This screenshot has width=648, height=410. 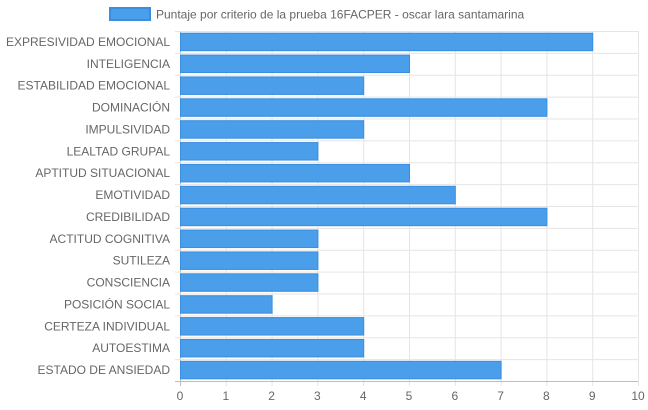 What do you see at coordinates (141, 261) in the screenshot?
I see `category-label: SUTILEZA` at bounding box center [141, 261].